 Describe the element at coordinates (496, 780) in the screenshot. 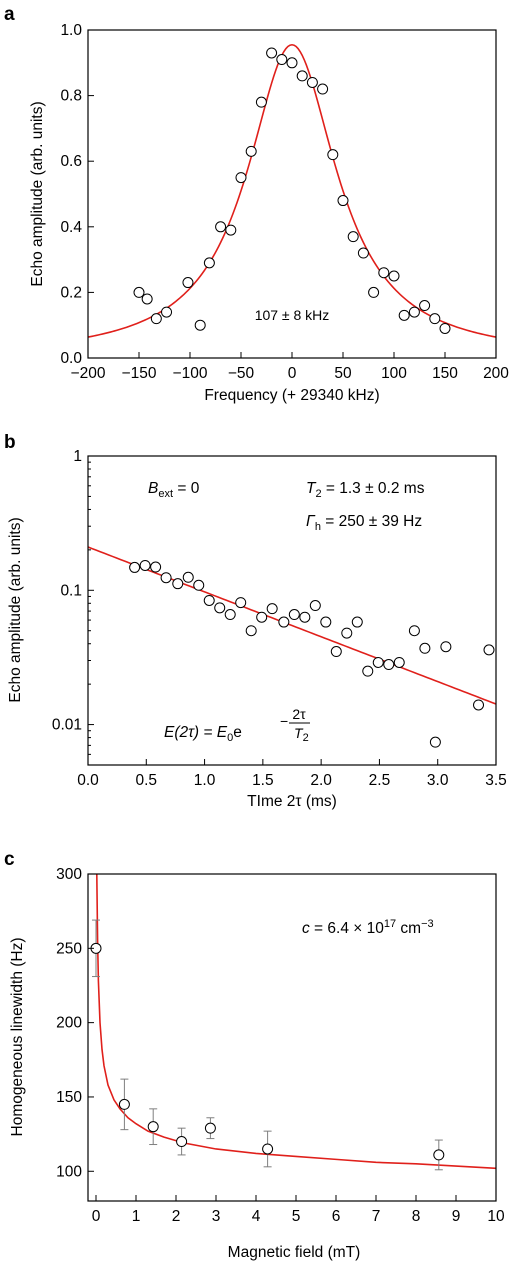

I see `panel-b-x-tick-label: 3.5` at that location.